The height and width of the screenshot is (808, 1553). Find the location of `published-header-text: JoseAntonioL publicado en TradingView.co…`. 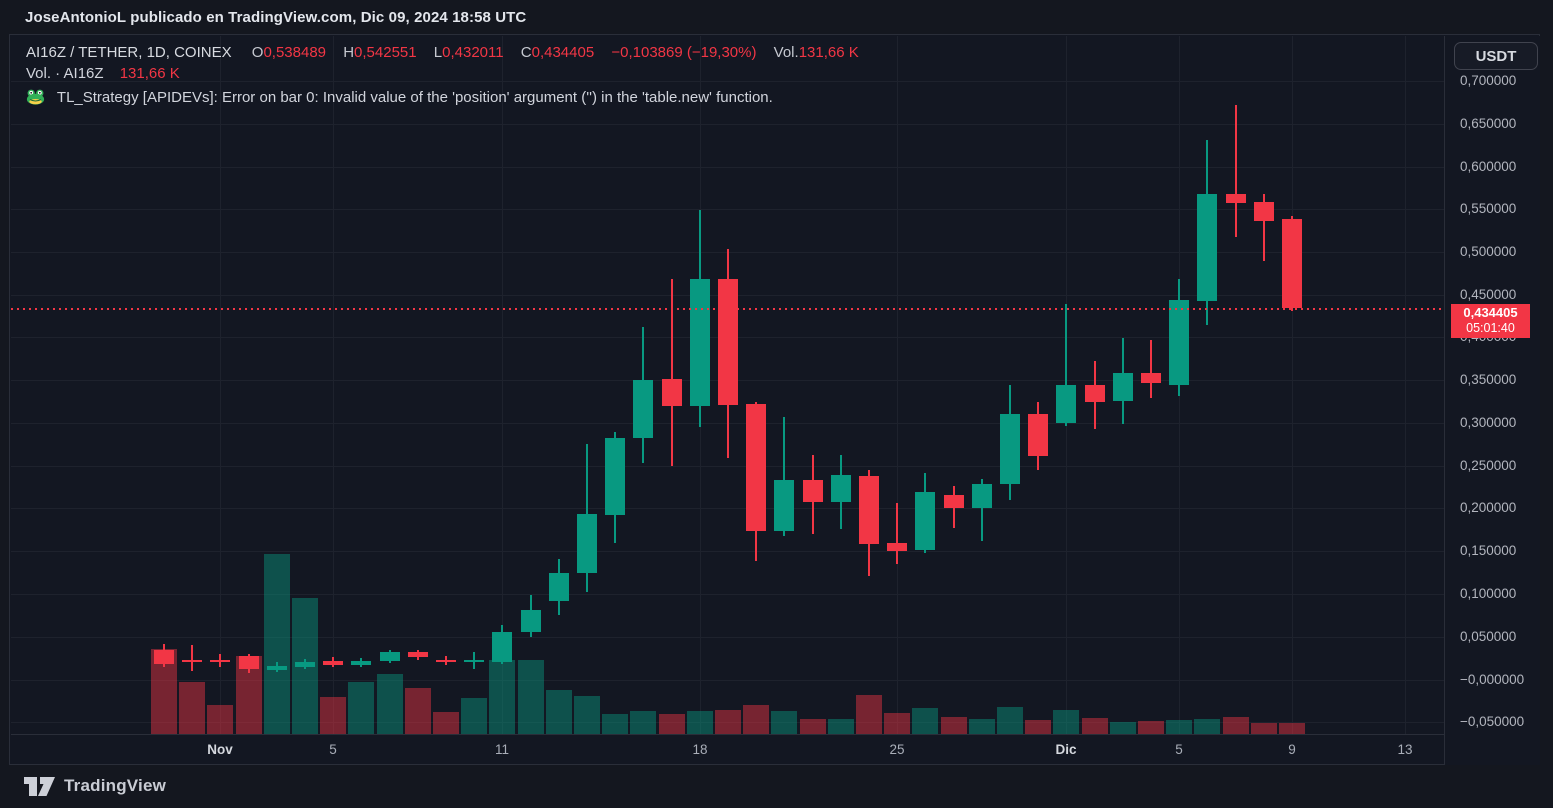

published-header-text: JoseAntonioL publicado en TradingView.co… is located at coordinates (276, 17).